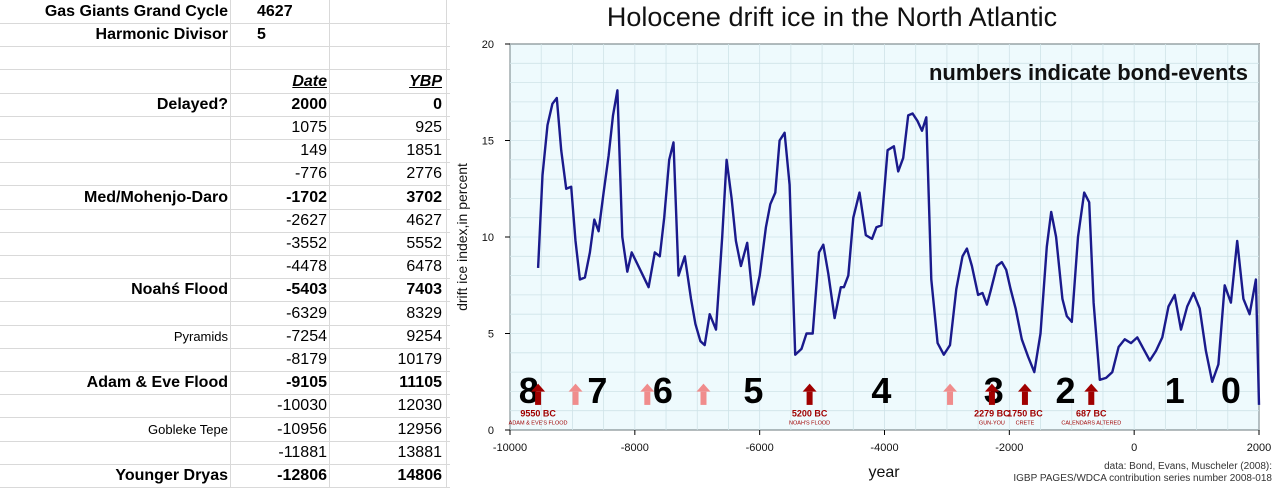  Describe the element at coordinates (261, 35) in the screenshot. I see `sheet-cell-date: 5` at that location.